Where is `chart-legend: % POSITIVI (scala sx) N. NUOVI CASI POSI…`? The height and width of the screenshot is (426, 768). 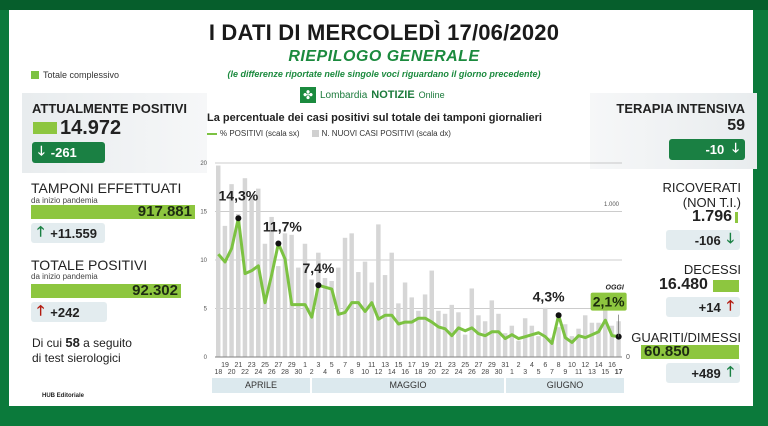
chart-legend: % POSITIVI (scala sx) N. NUOVI CASI POSI… is located at coordinates (329, 133).